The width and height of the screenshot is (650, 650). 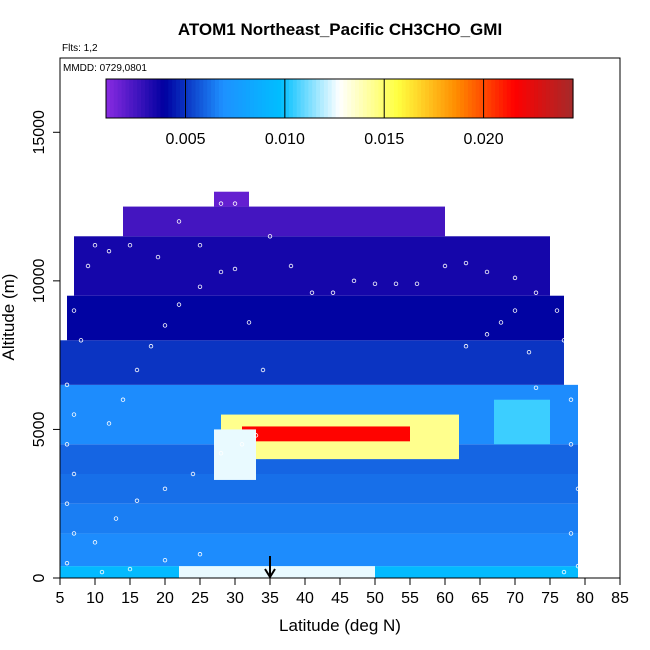 I want to click on x-tick-label: 50, so click(x=375, y=598).